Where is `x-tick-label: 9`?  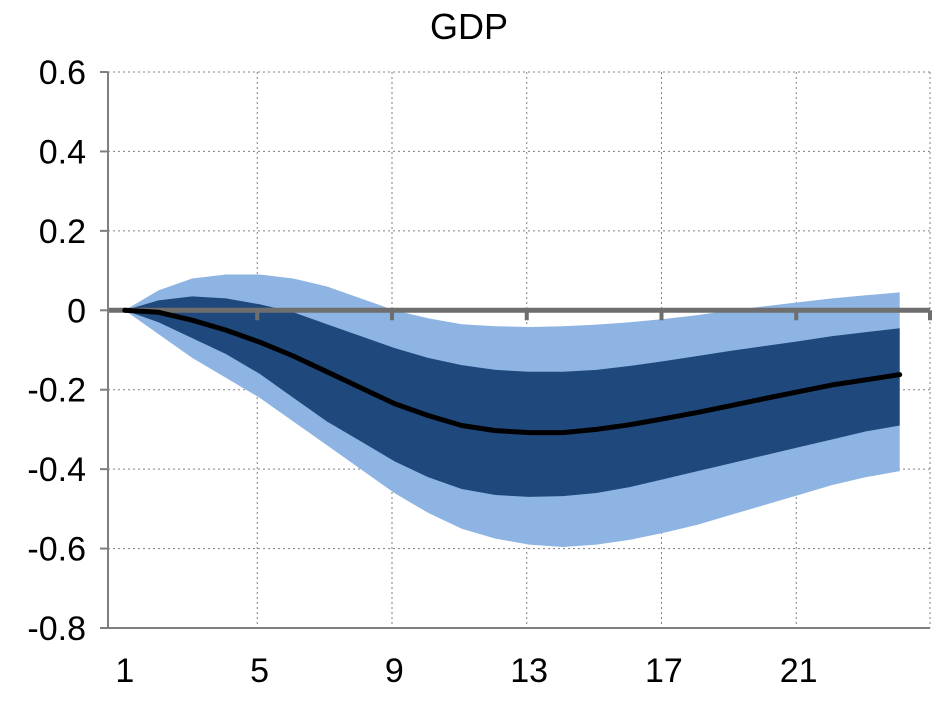
x-tick-label: 9 is located at coordinates (394, 671).